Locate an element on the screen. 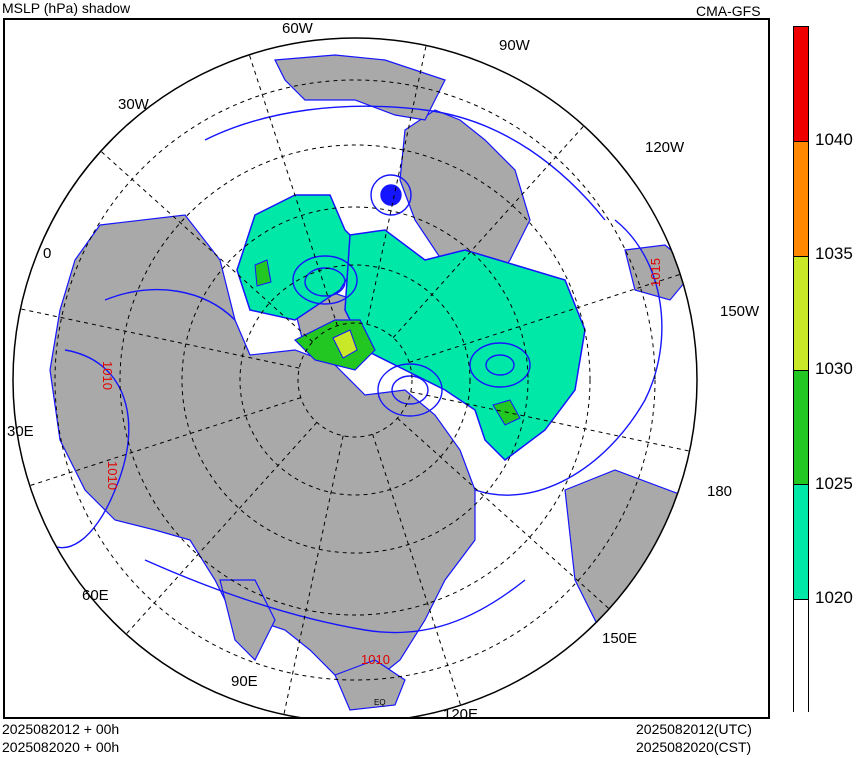 The width and height of the screenshot is (860, 758). valid-time-cst: 2025082020(CST) is located at coordinates (694, 747).